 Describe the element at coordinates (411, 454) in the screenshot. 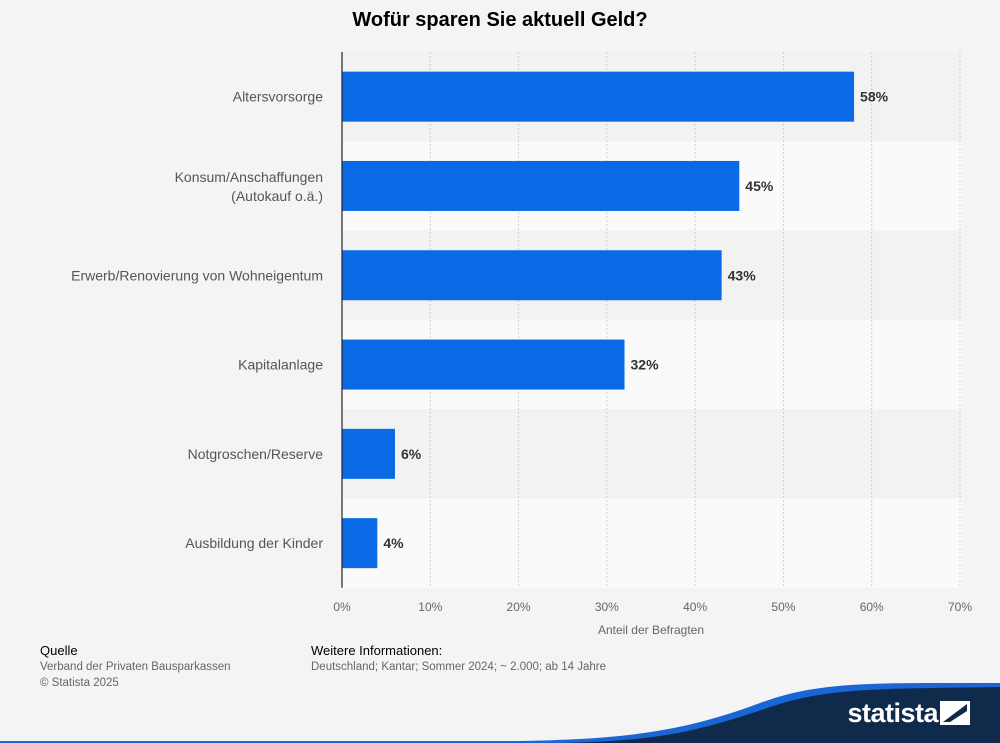

I see `value-label: 6%` at that location.